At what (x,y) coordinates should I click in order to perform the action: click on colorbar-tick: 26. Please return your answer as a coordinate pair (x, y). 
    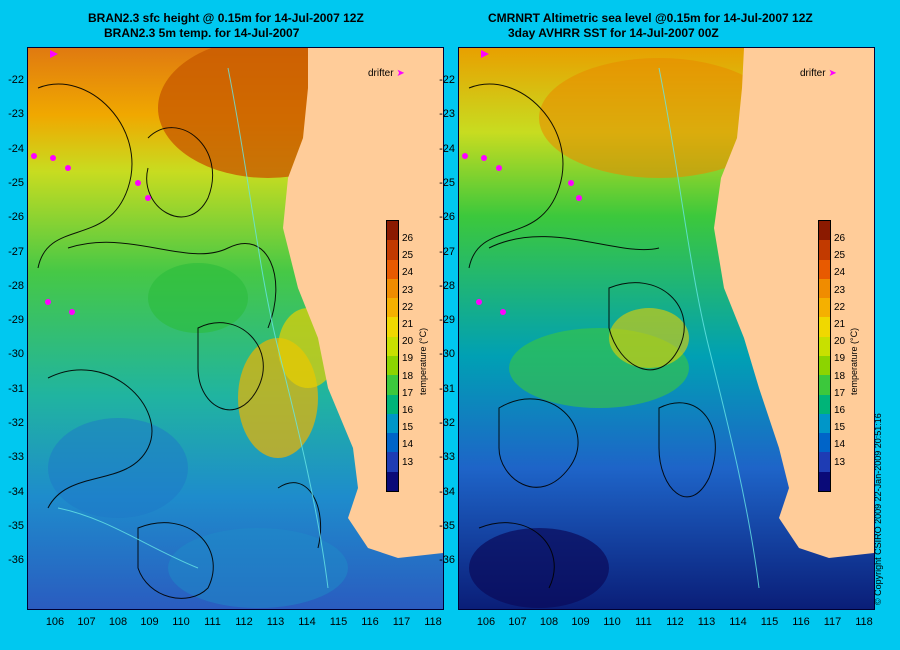
    Looking at the image, I should click on (408, 238).